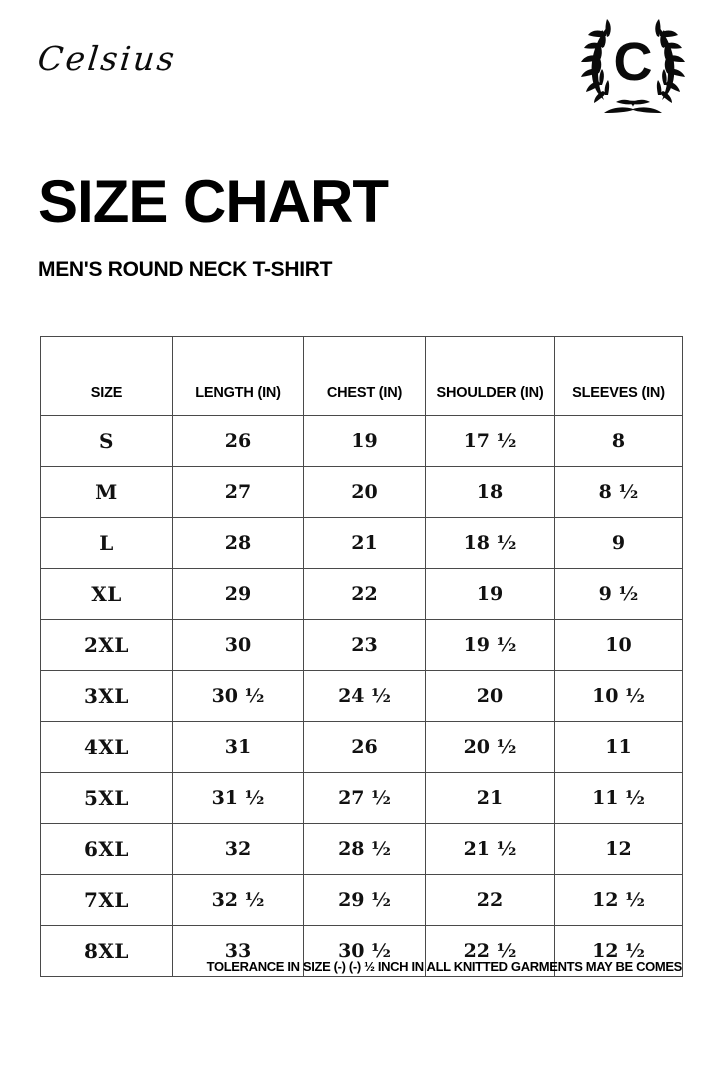  I want to click on table-row: M 27 20 18 8 ½, so click(361, 492).